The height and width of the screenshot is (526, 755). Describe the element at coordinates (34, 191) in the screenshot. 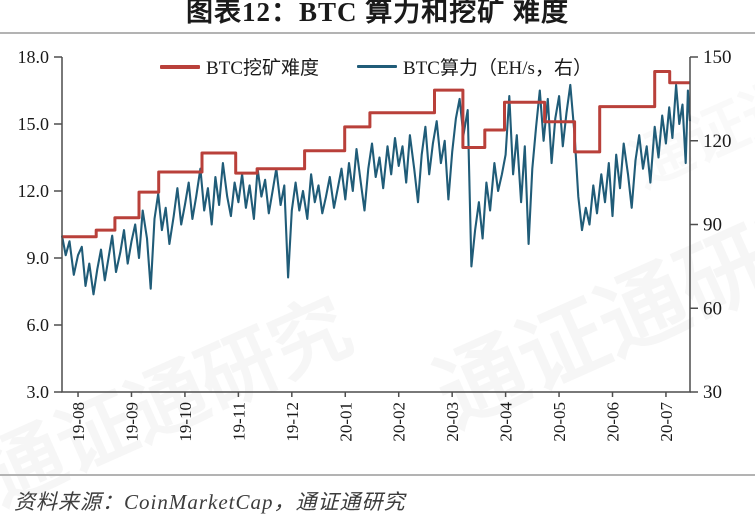

I see `y-axis-left-tick-label: 12.0` at that location.